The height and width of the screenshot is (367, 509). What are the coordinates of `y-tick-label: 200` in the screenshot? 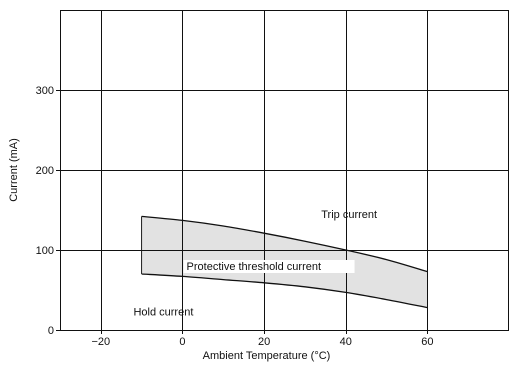 It's located at (45, 171).